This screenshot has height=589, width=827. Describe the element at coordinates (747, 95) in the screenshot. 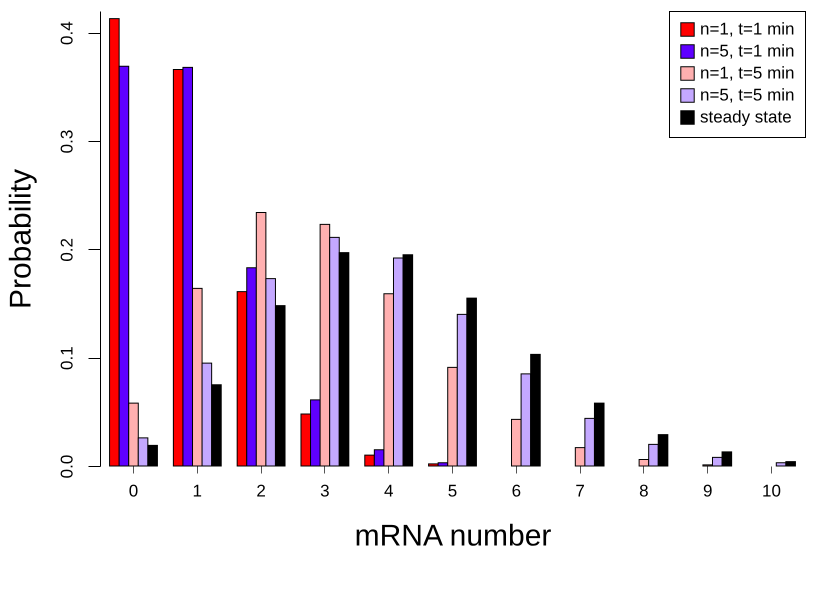

I see `legend-label: n=5, t=5 min` at that location.